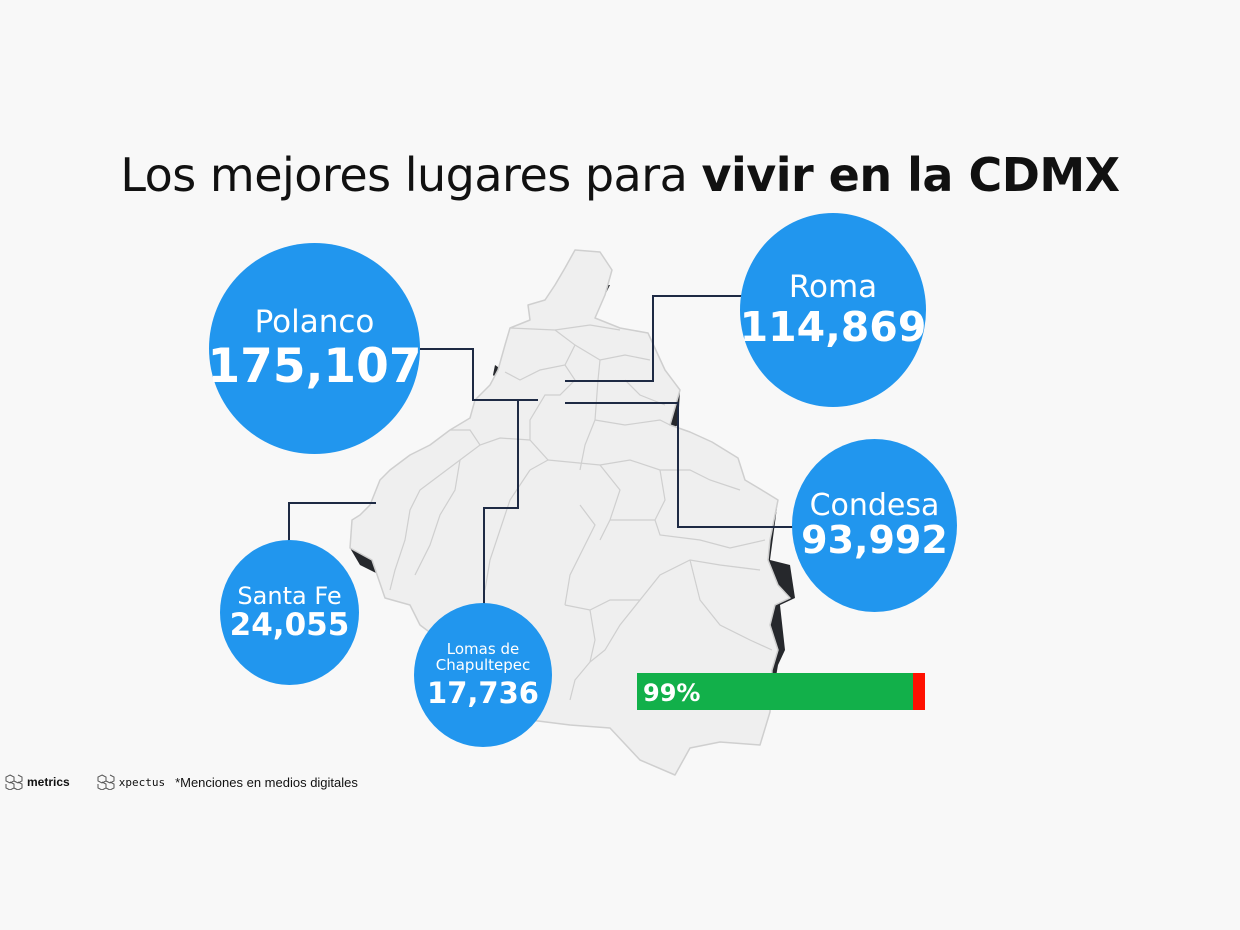 Image resolution: width=1240 pixels, height=930 pixels. I want to click on bubble-santa-fe: Santa Fe 24,055, so click(289, 612).